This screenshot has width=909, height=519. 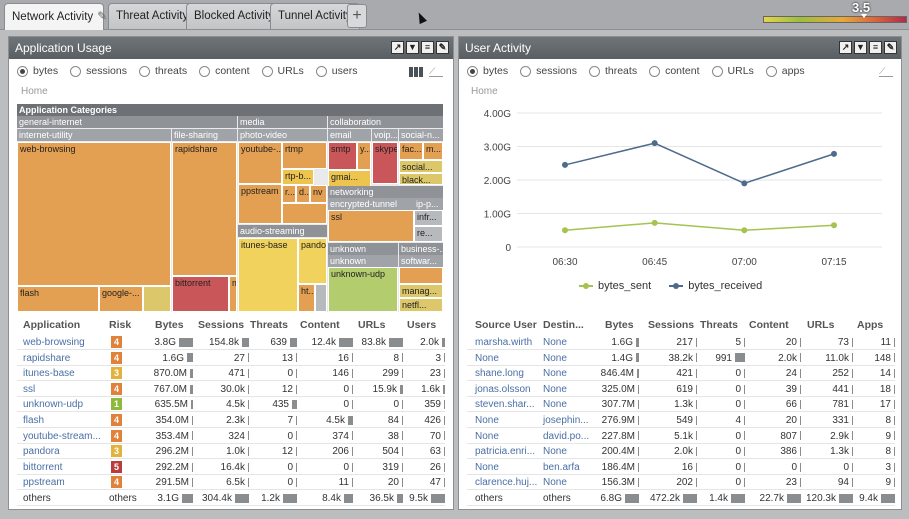 I want to click on application-link: itunes-base, so click(x=49, y=374).